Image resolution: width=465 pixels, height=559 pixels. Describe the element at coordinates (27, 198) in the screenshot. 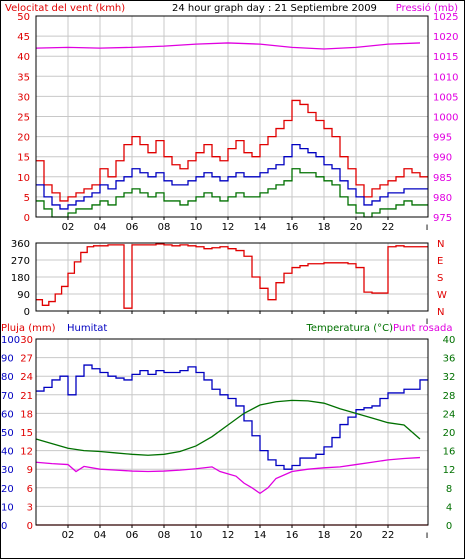

I see `wind-speed-tick-label: 5` at that location.